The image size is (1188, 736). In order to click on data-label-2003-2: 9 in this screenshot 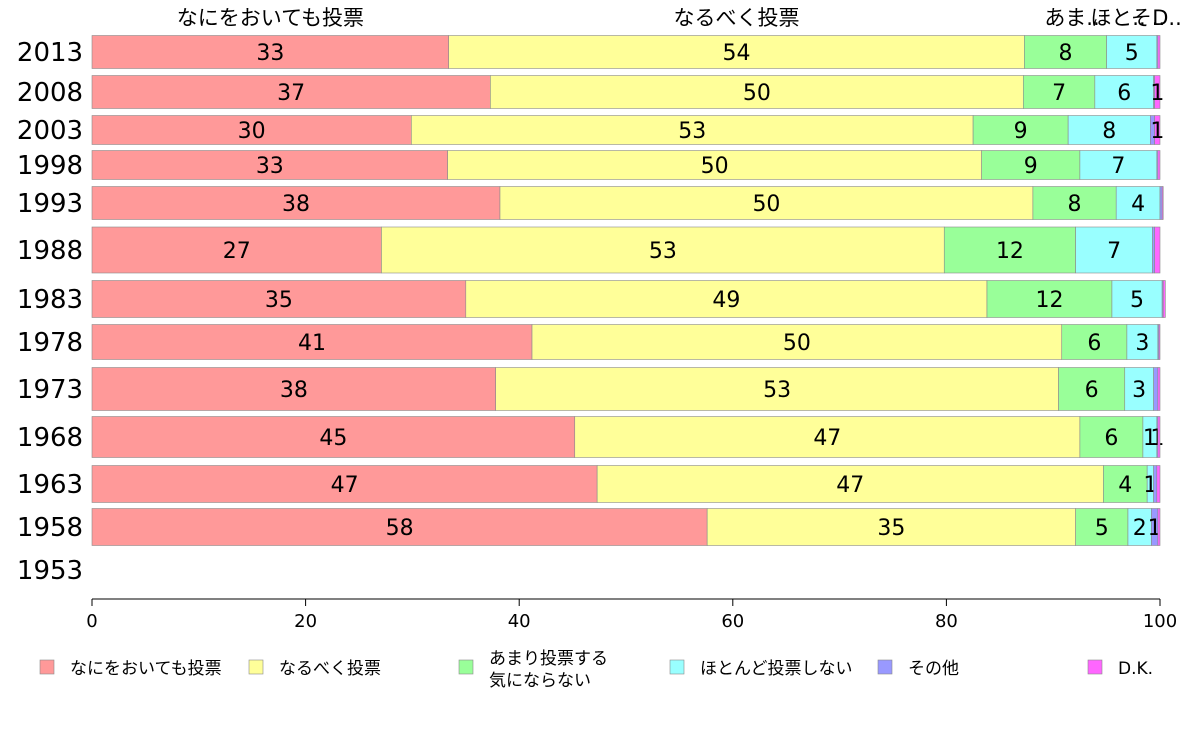, I will do `click(1021, 131)`.